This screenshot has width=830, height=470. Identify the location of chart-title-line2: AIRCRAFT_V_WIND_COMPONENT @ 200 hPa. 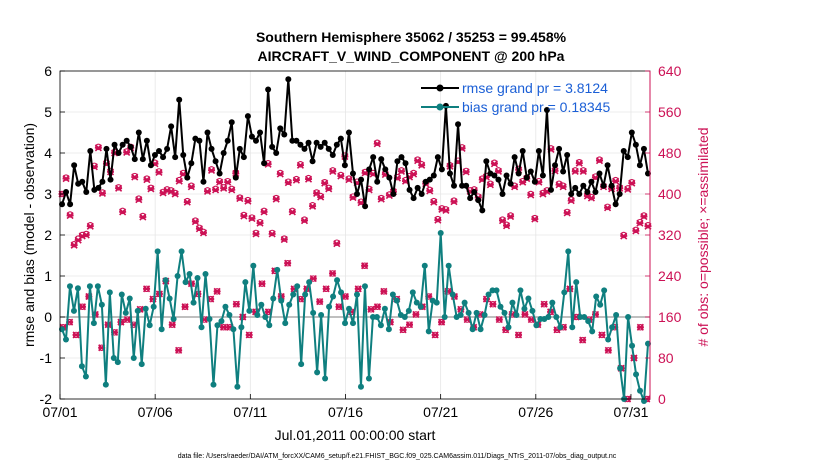
(411, 56).